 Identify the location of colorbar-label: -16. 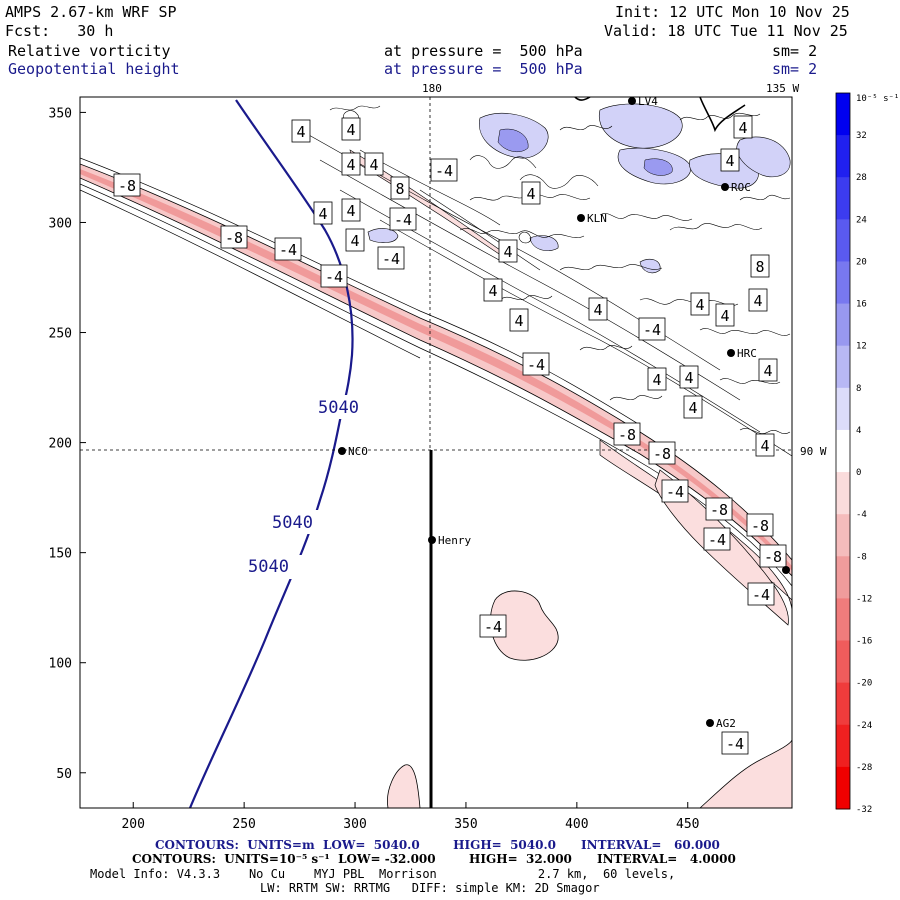
(864, 642).